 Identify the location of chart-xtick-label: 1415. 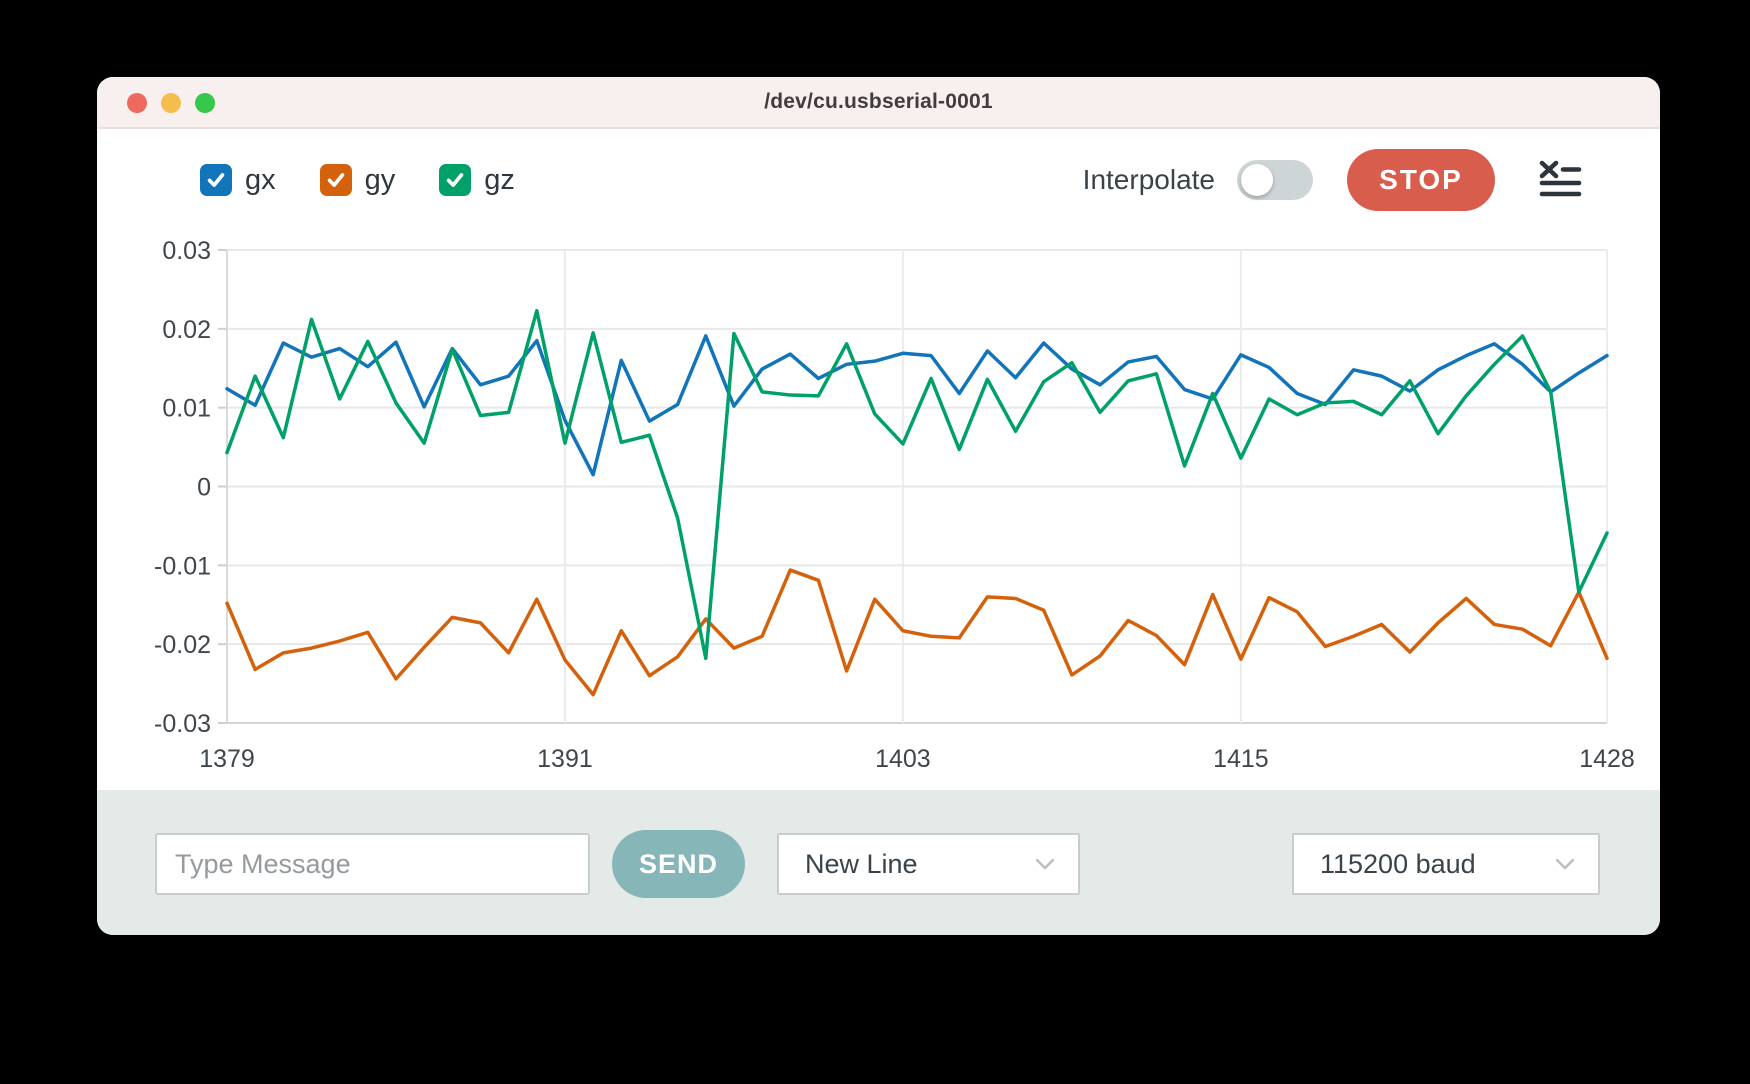
(1241, 759).